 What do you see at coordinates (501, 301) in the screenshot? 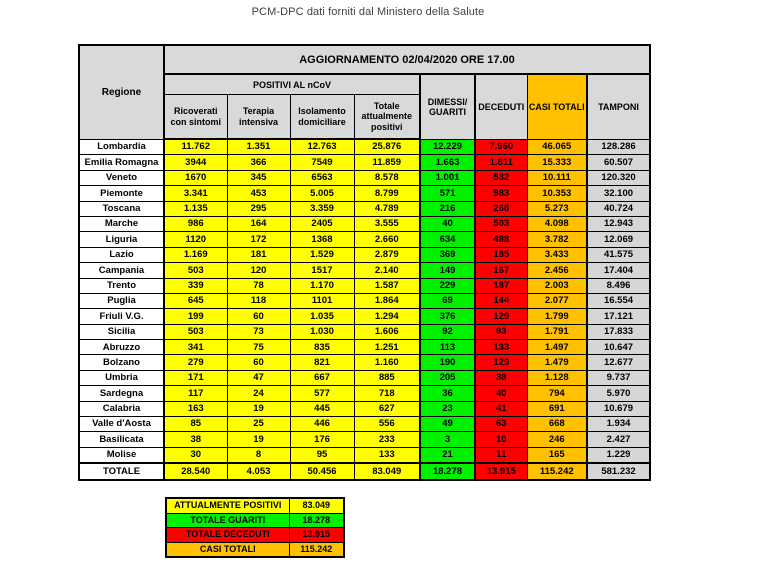
I see `deceduti-value: 144` at bounding box center [501, 301].